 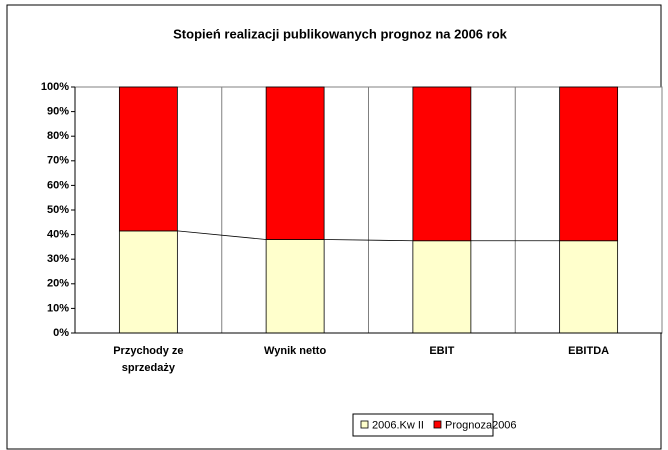 I want to click on y-tick-label: 90%, so click(x=58, y=112).